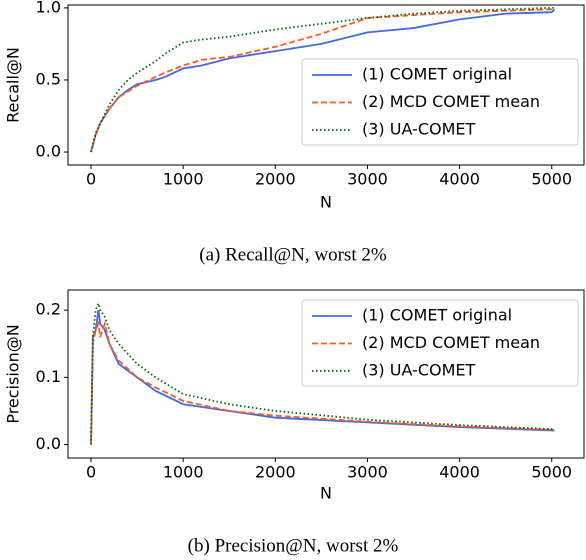 The width and height of the screenshot is (586, 560). Describe the element at coordinates (48, 78) in the screenshot. I see `y-tick-label: 0.5` at that location.